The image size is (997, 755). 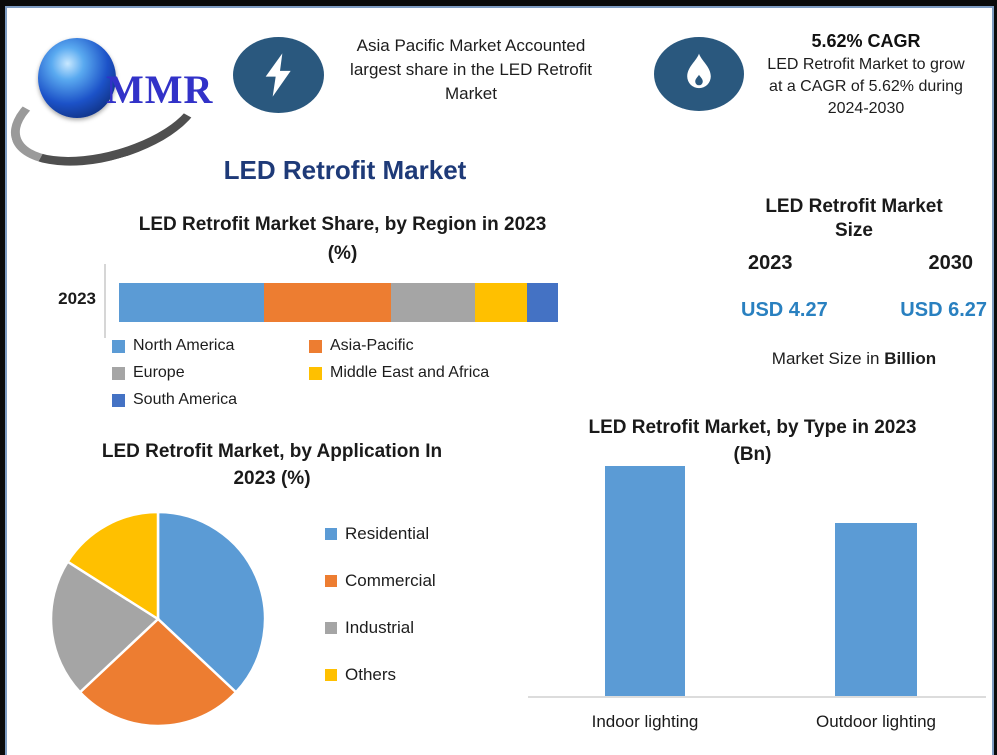 What do you see at coordinates (645, 581) in the screenshot?
I see `type-bar-indoor` at bounding box center [645, 581].